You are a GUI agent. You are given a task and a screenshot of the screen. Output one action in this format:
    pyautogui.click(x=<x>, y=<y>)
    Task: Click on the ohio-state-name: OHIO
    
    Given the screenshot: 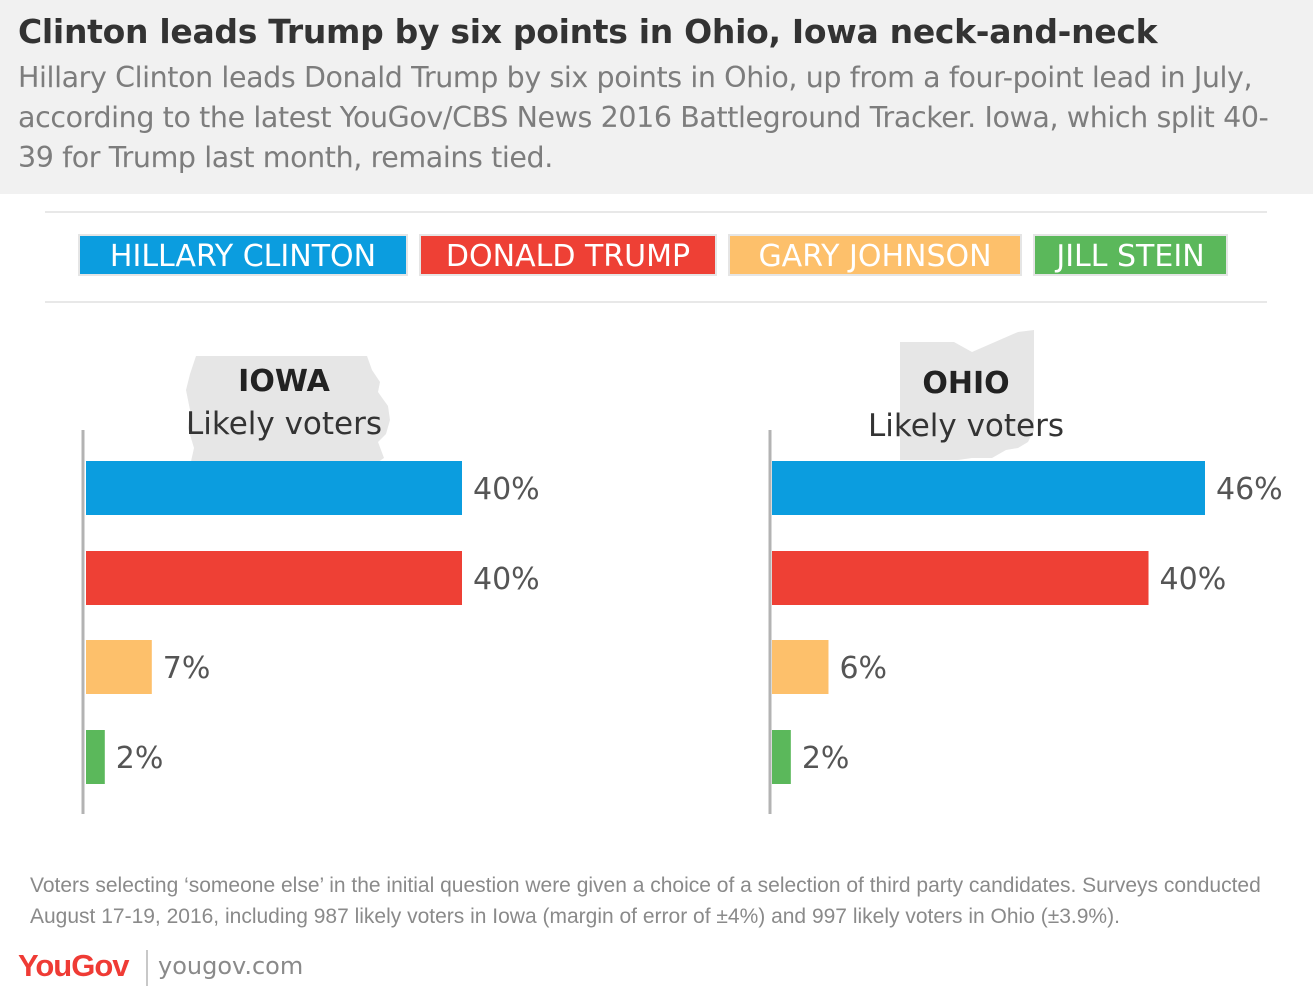 What is the action you would take?
    pyautogui.click(x=966, y=383)
    